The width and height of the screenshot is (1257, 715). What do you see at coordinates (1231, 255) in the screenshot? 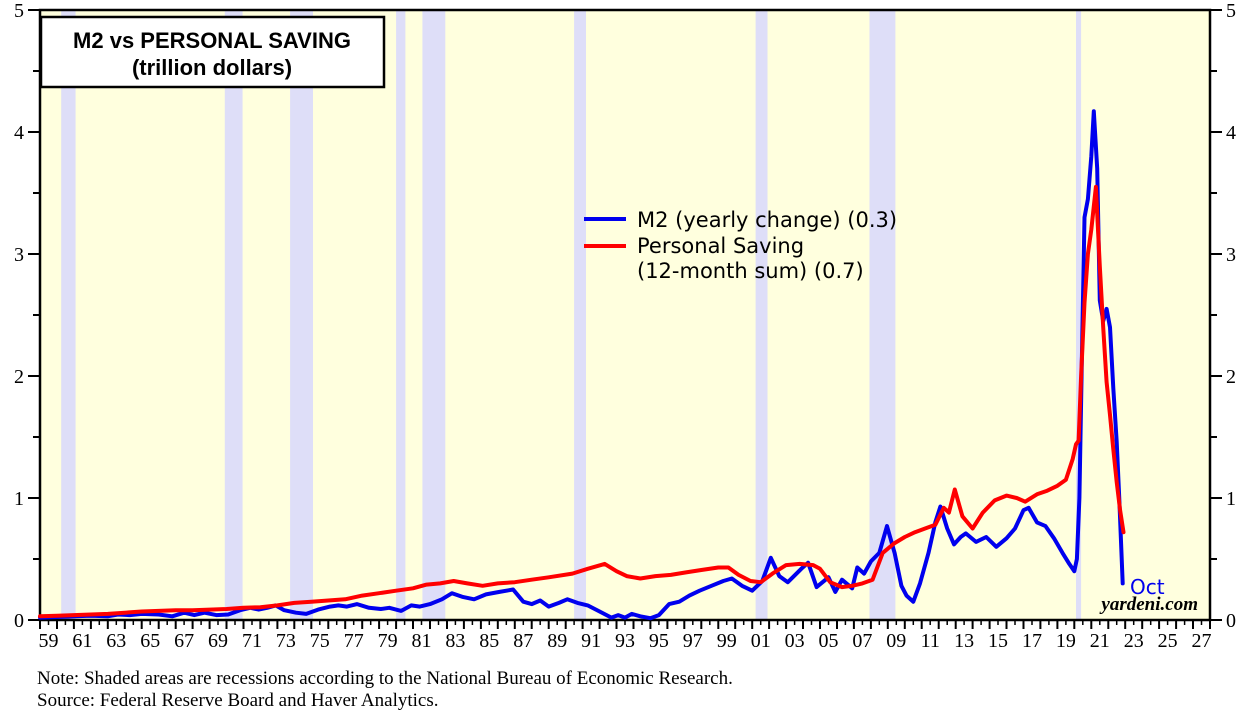
I see `y-tick-label-right: 3` at bounding box center [1231, 255].